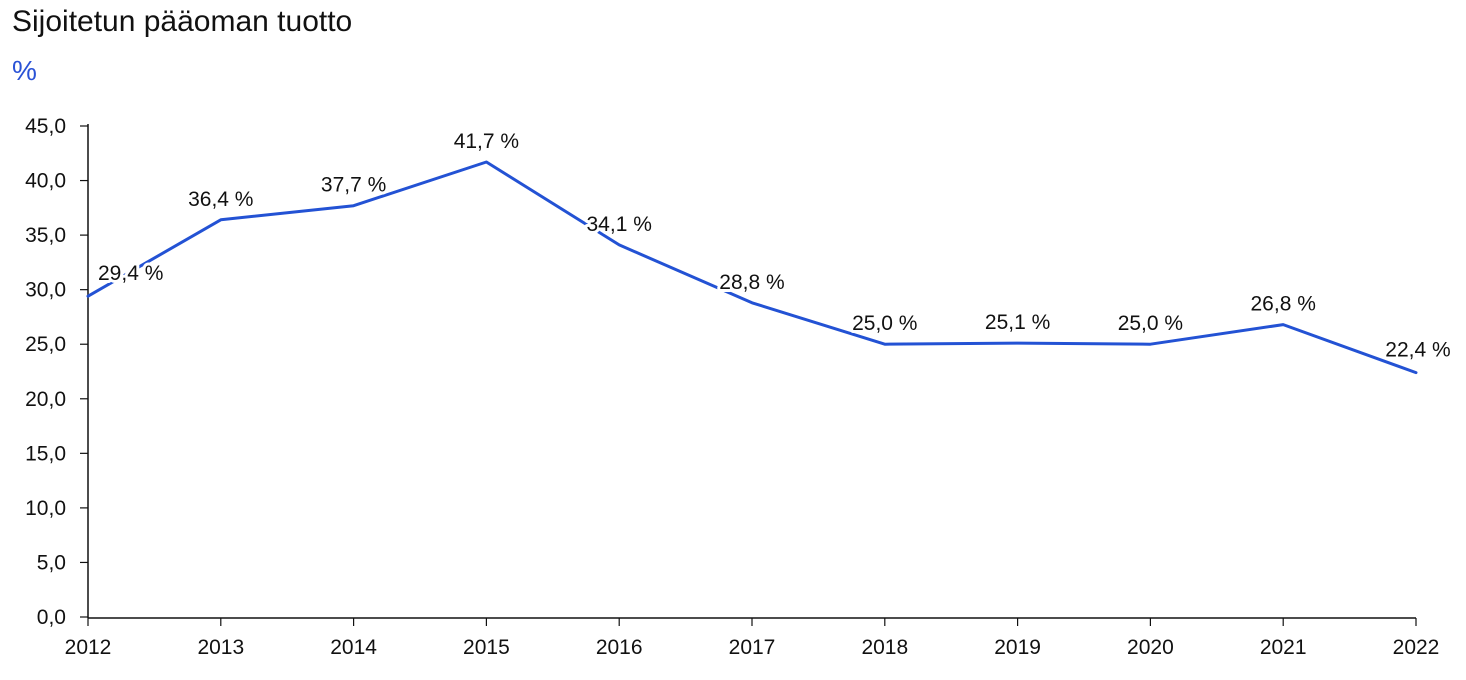  I want to click on data-label: 22,4 %, so click(1417, 350).